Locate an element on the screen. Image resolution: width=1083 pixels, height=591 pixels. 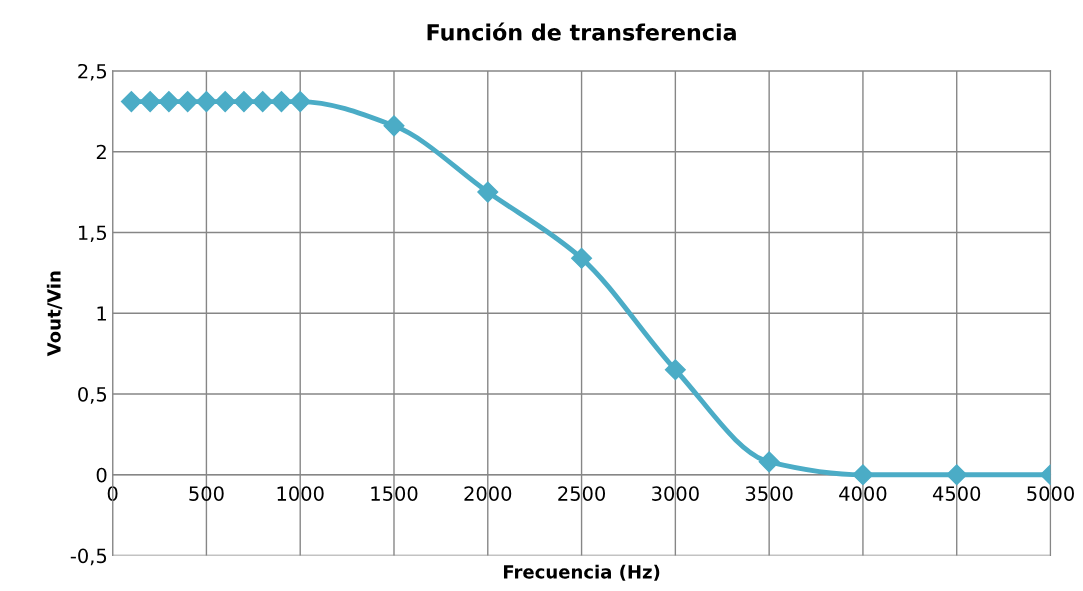
y-tick-label: 1 is located at coordinates (101, 313).